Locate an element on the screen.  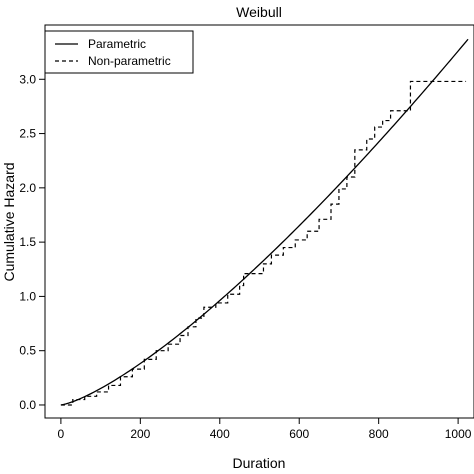
legend-label-parametric: Parametric is located at coordinates (117, 44).